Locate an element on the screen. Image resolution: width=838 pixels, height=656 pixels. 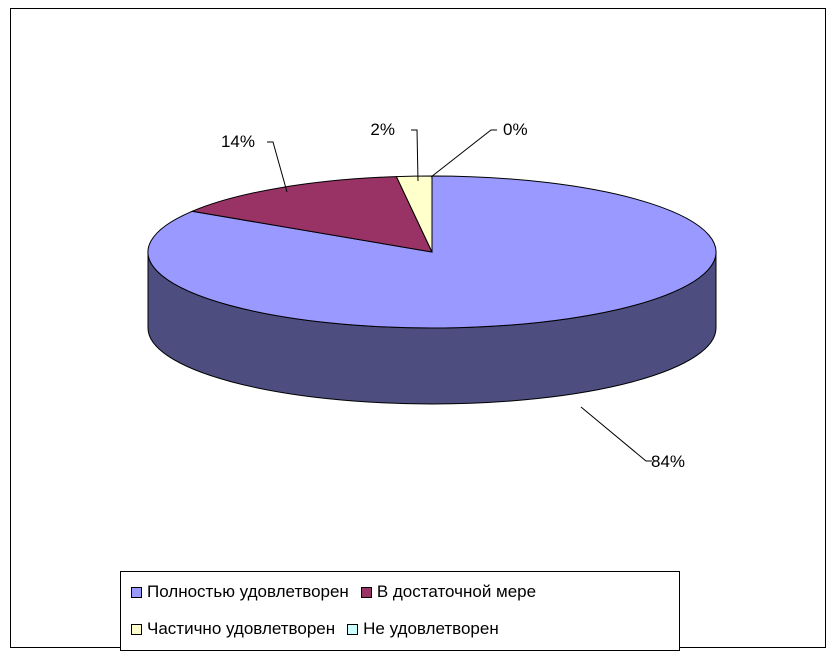
legend-item-fully-satisfied: Полностью удовлетворен is located at coordinates (240, 592).